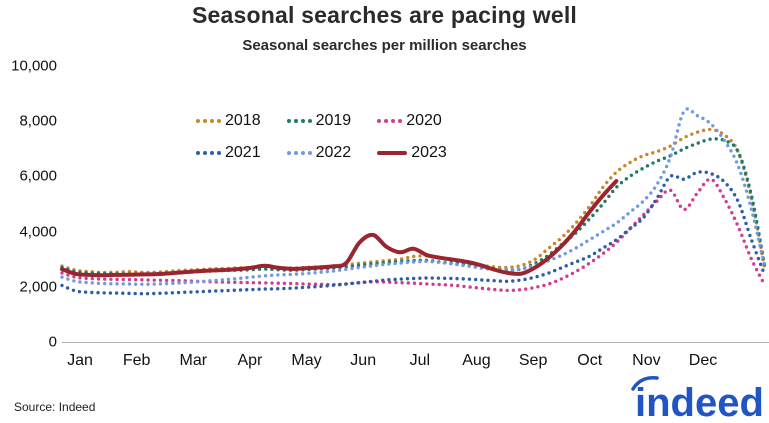  Describe the element at coordinates (208, 121) in the screenshot. I see `legend-swatch-2018` at that location.